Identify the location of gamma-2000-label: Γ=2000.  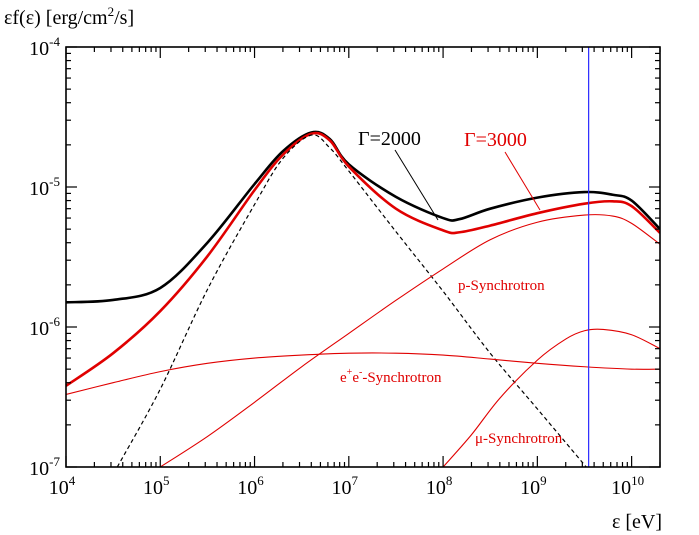
(389, 139).